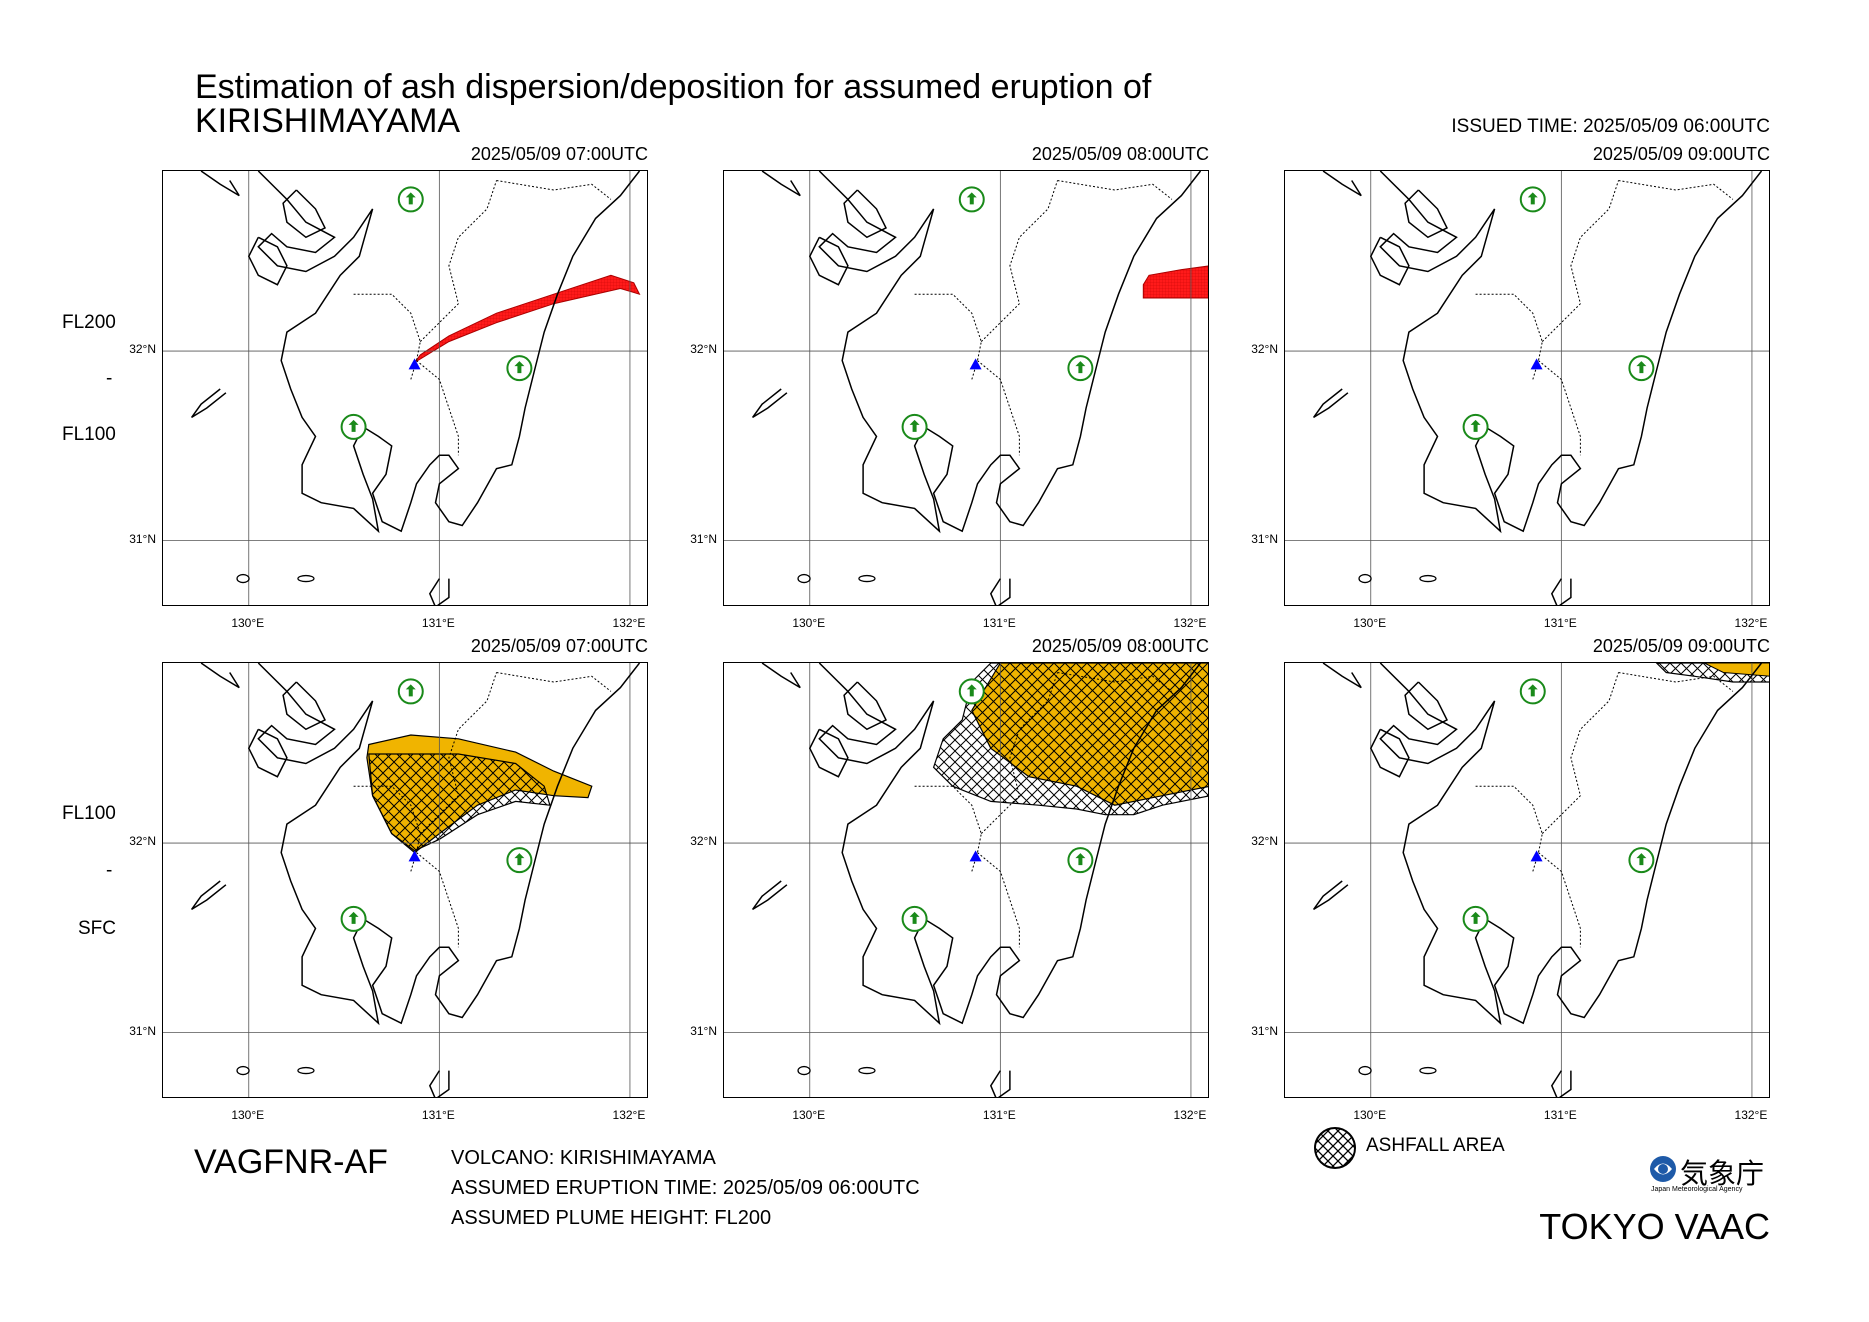 This screenshot has height=1322, width=1869. I want to click on info-plume-height: ASSUMED PLUME HEIGHT: FL200, so click(611, 1218).